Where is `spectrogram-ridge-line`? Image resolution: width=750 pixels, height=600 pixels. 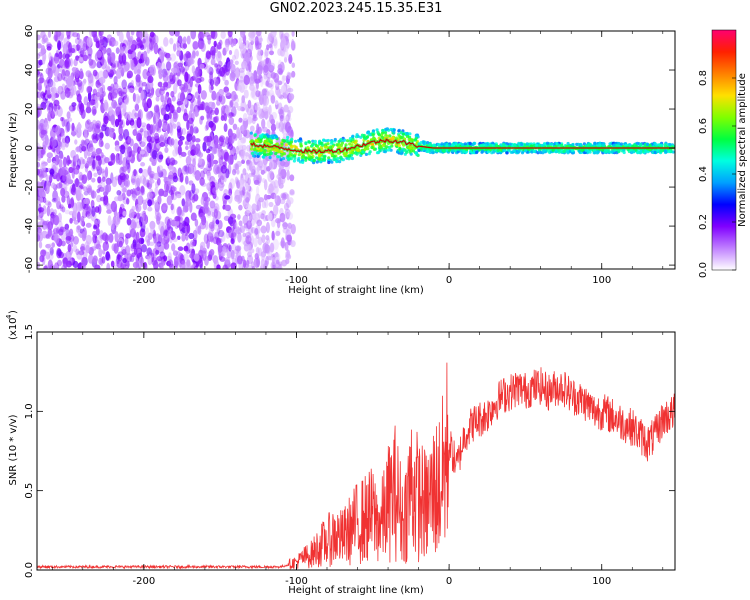 spectrogram-ridge-line is located at coordinates (462, 146).